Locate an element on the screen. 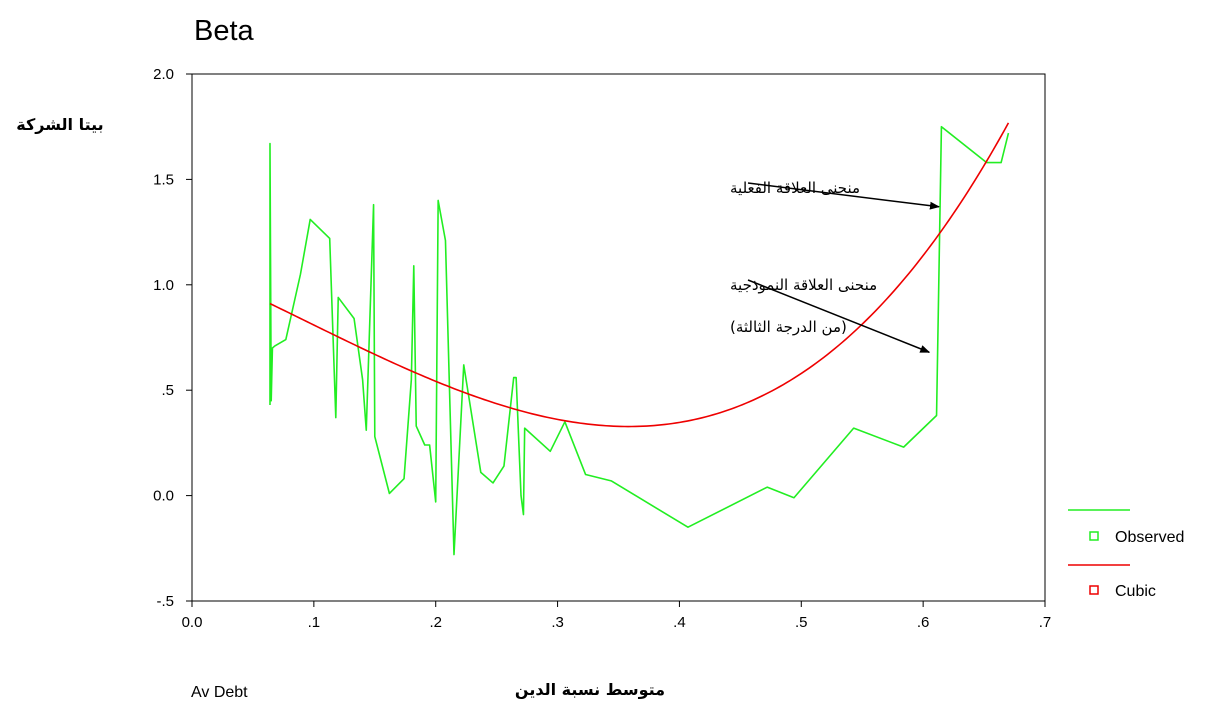 This screenshot has width=1211, height=709. chart-title: Beta is located at coordinates (224, 31).